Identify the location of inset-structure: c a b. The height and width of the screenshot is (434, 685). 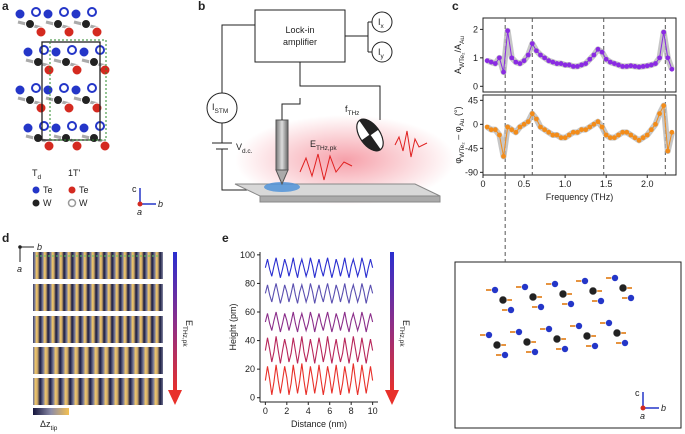
(573, 347).